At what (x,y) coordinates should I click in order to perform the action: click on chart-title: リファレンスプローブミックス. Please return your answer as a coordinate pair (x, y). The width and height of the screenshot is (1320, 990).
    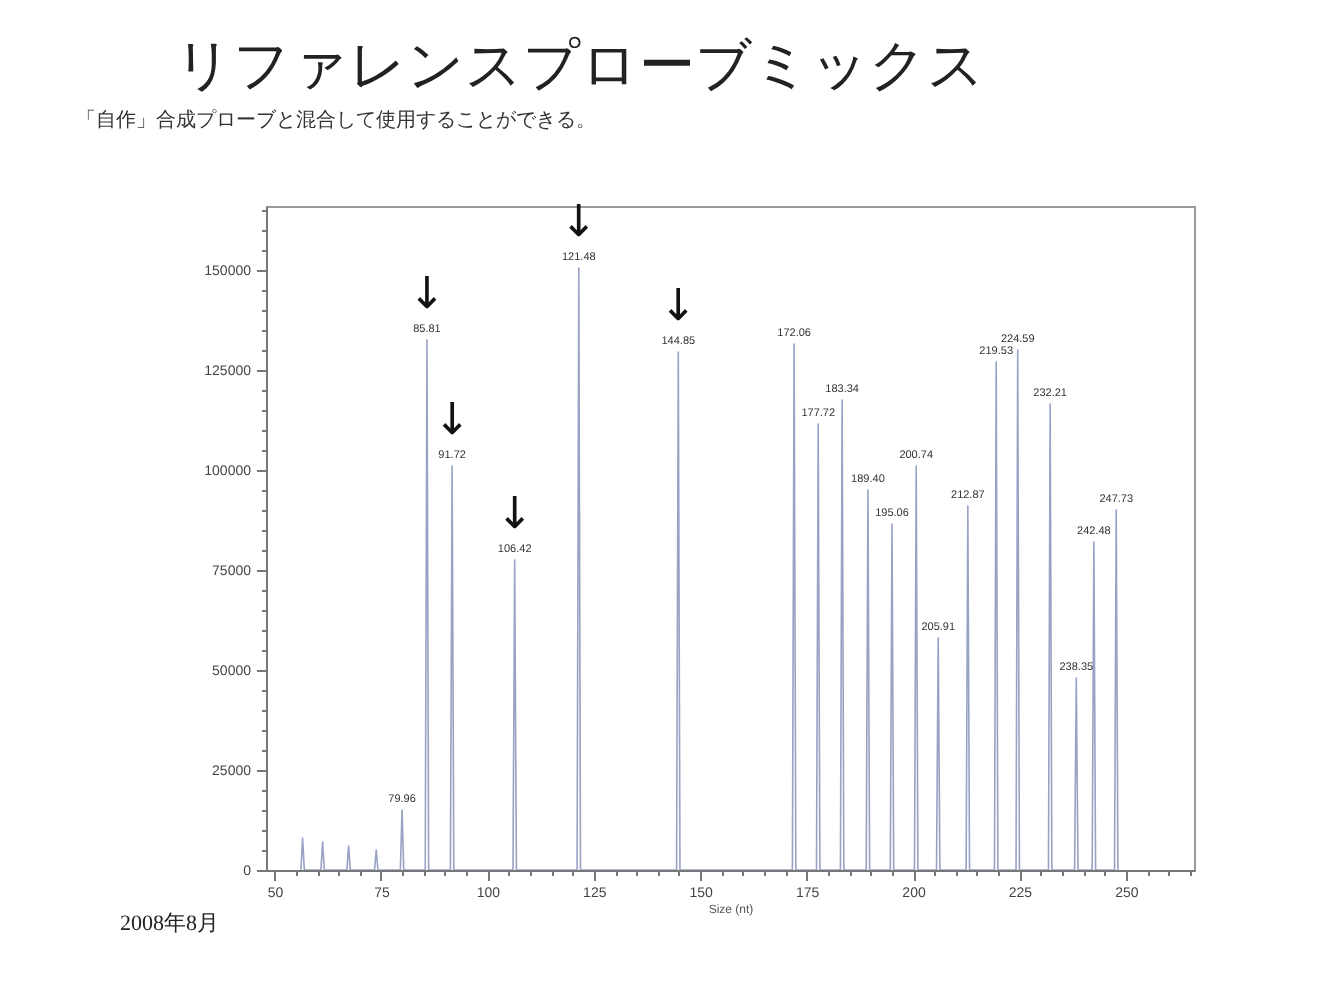
    Looking at the image, I should click on (580, 68).